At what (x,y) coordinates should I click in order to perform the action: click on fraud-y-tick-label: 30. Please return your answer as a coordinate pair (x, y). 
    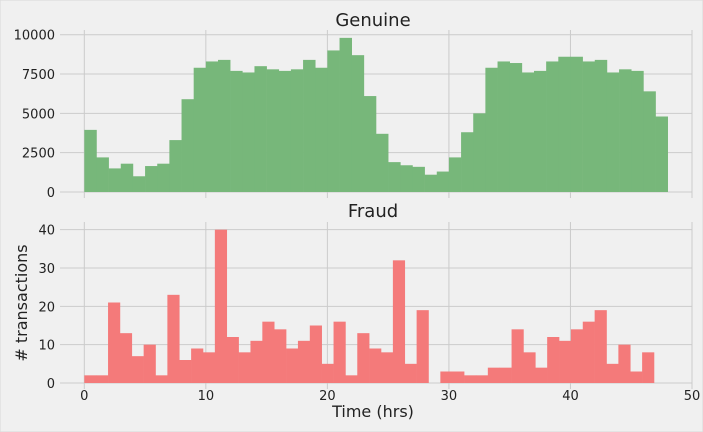
    Looking at the image, I should click on (46, 269).